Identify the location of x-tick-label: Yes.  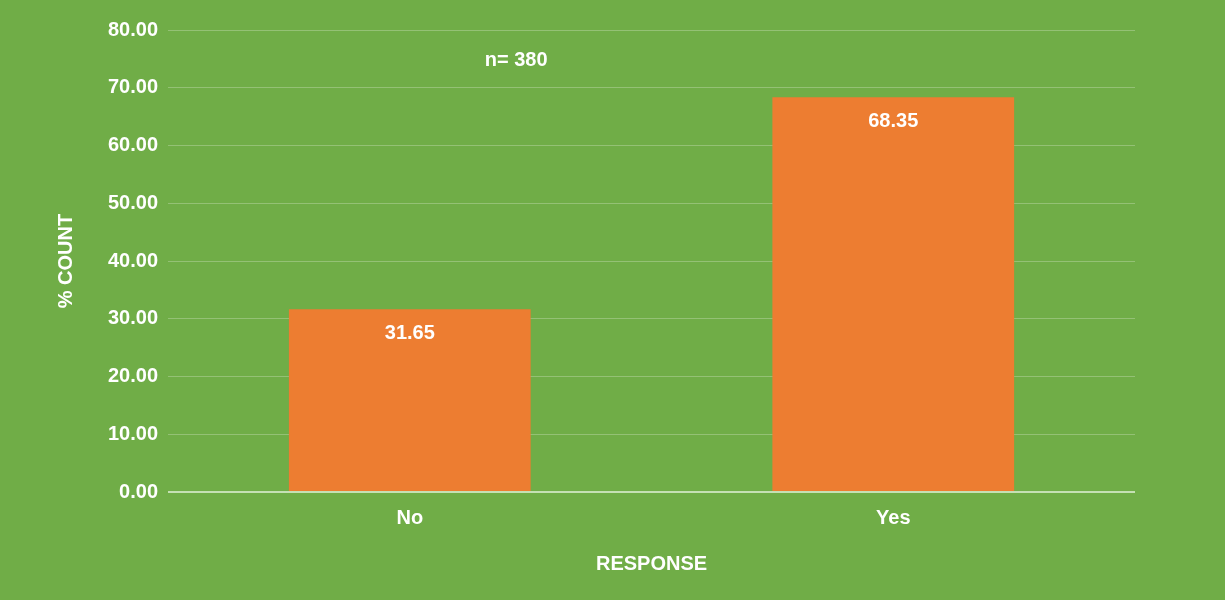
(893, 516).